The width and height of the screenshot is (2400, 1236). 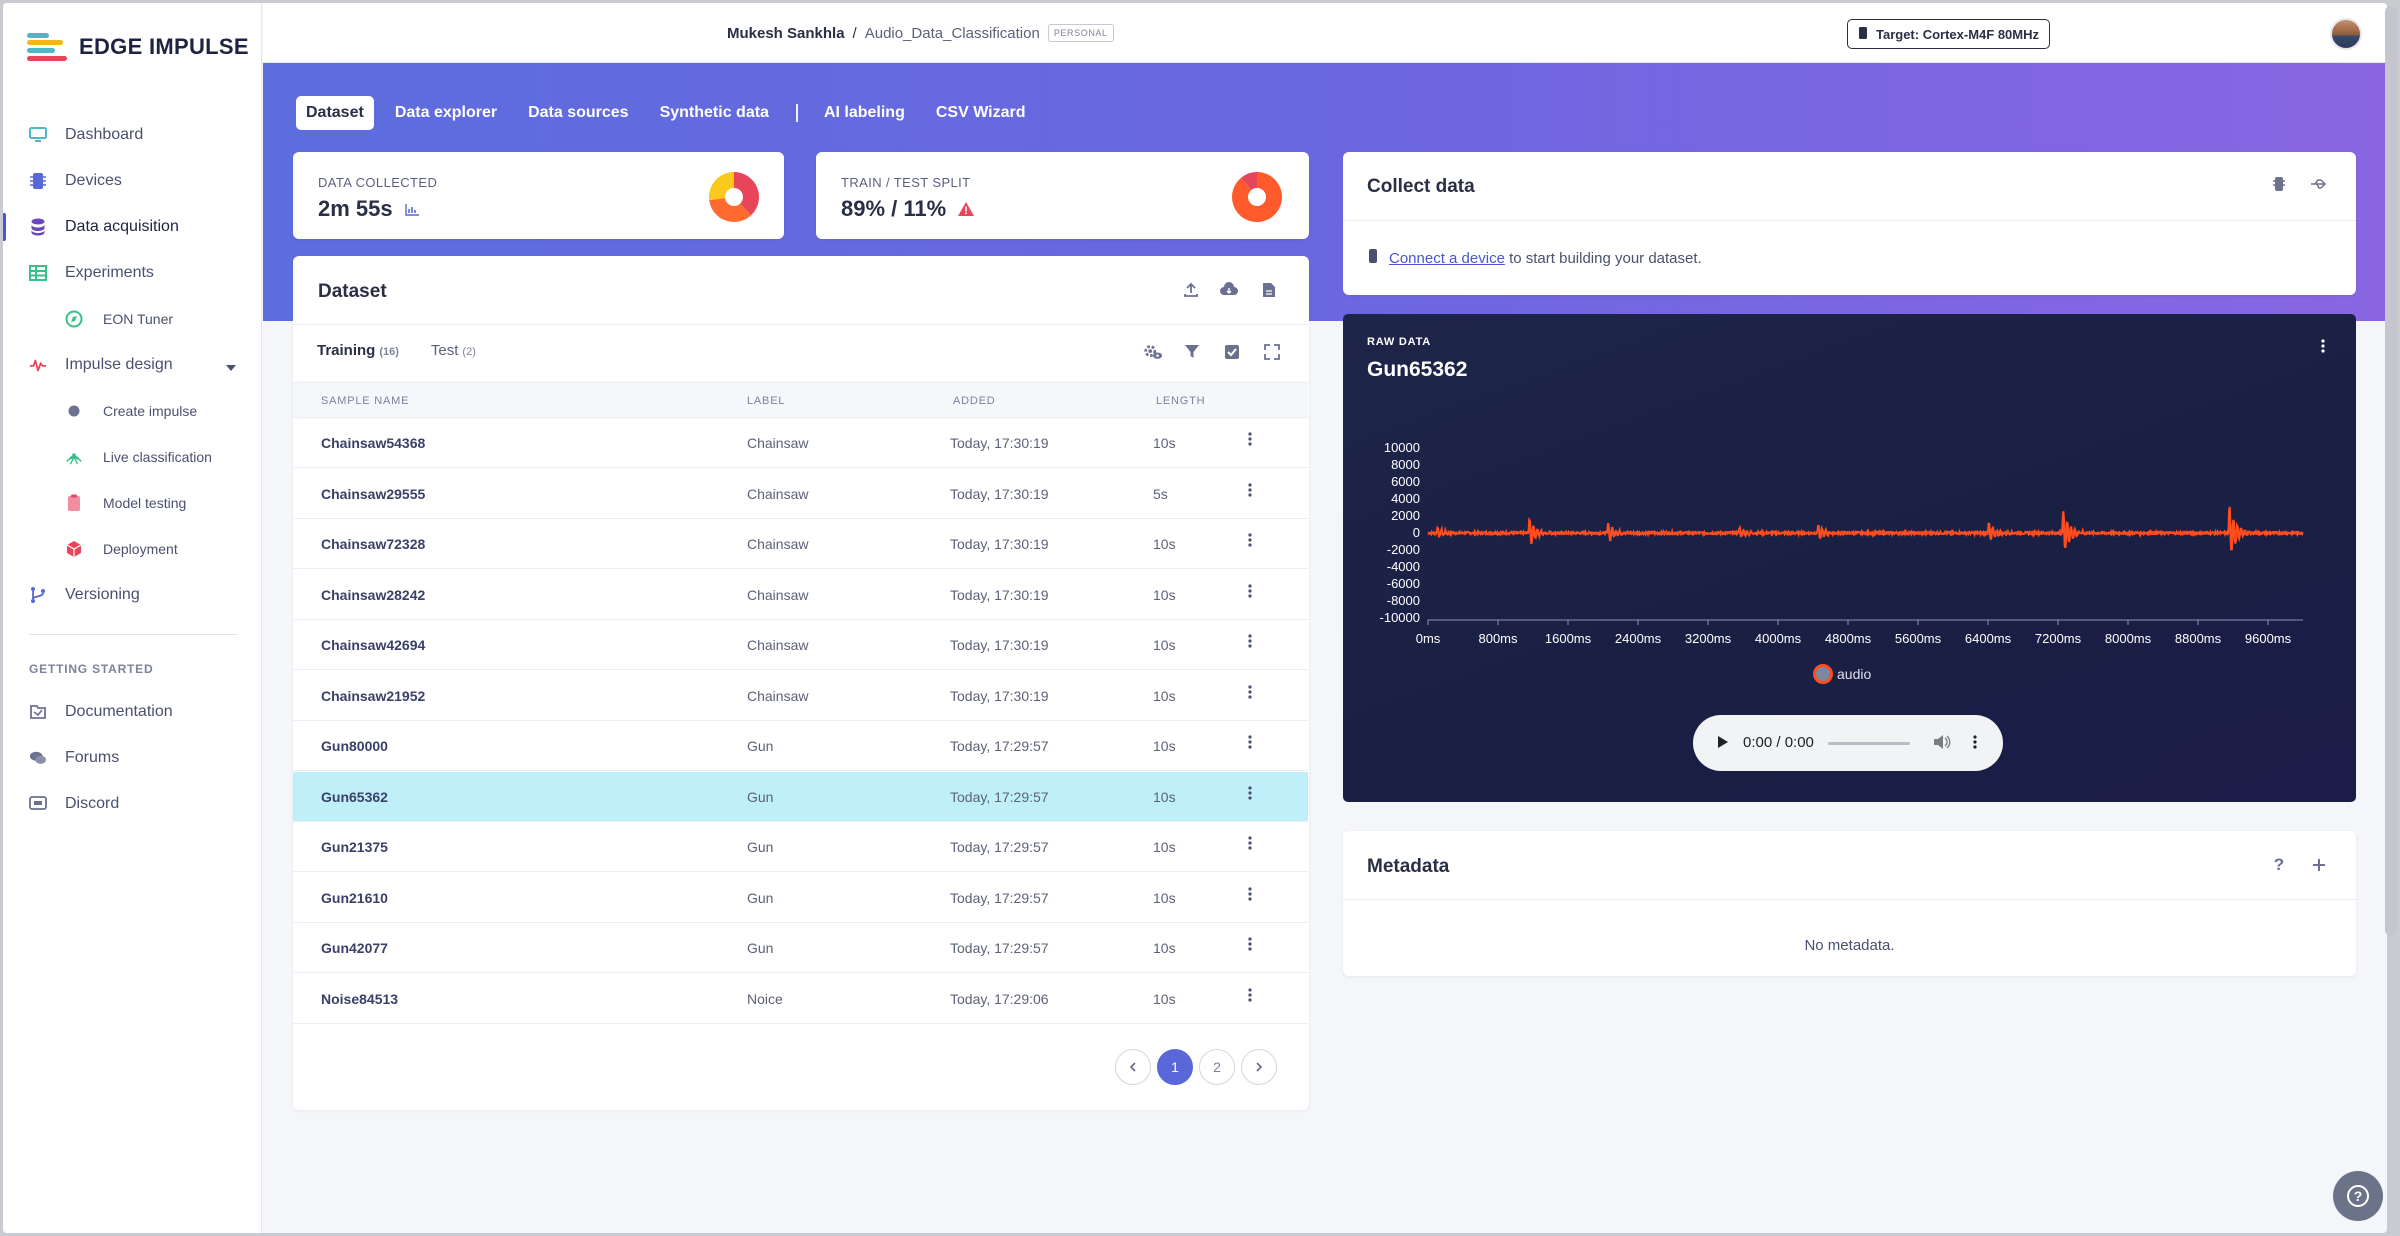 I want to click on chart-legend: audio, so click(x=1842, y=674).